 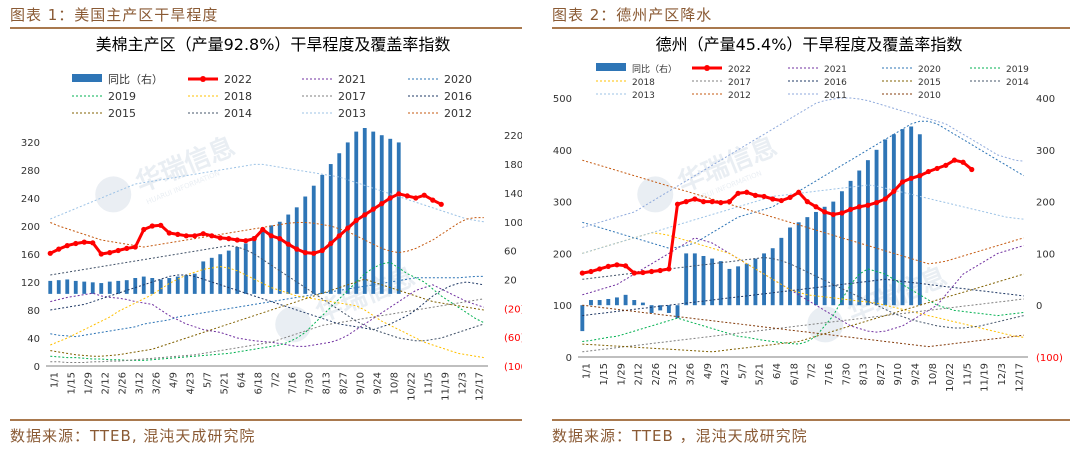 I want to click on x-tick-label: 4/23, so click(x=725, y=374).